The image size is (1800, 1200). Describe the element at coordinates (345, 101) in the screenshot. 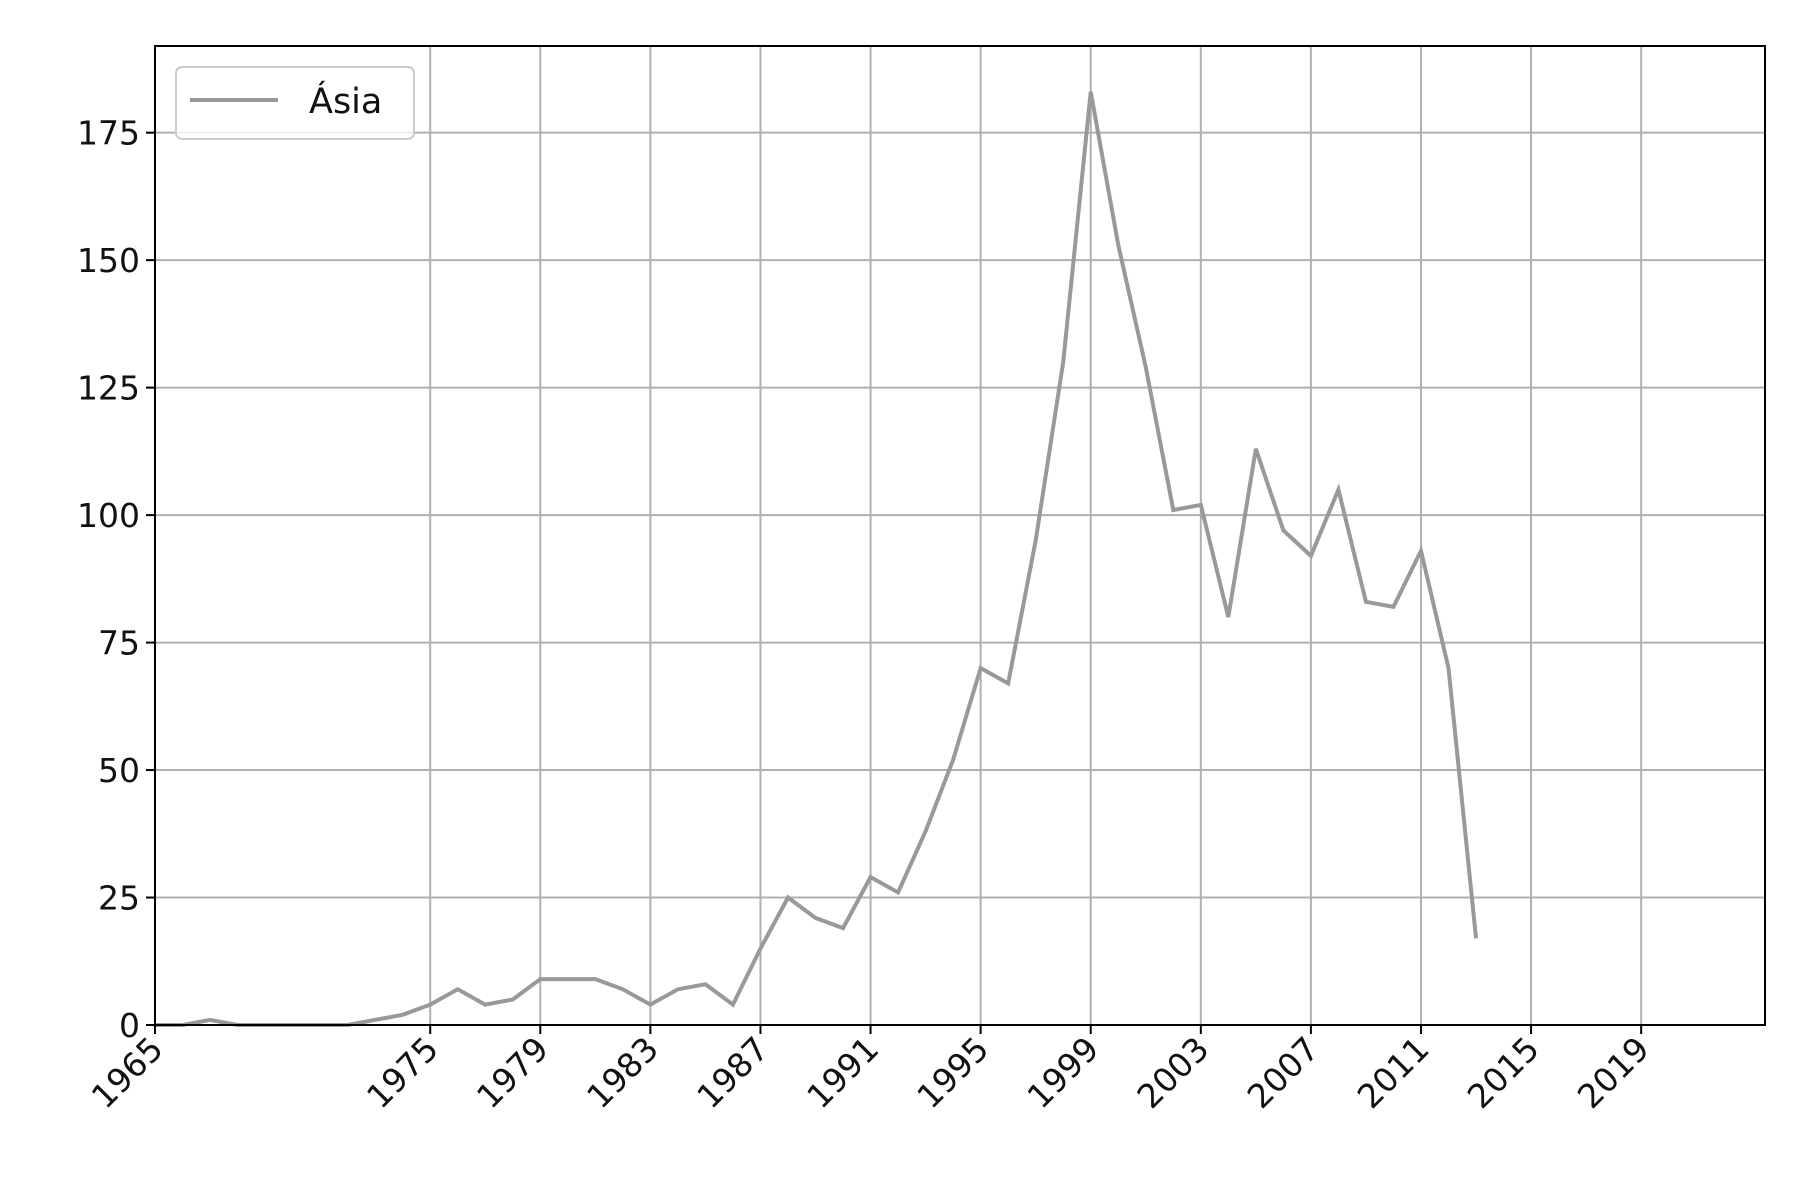

I see `legend-label: Ásia` at that location.